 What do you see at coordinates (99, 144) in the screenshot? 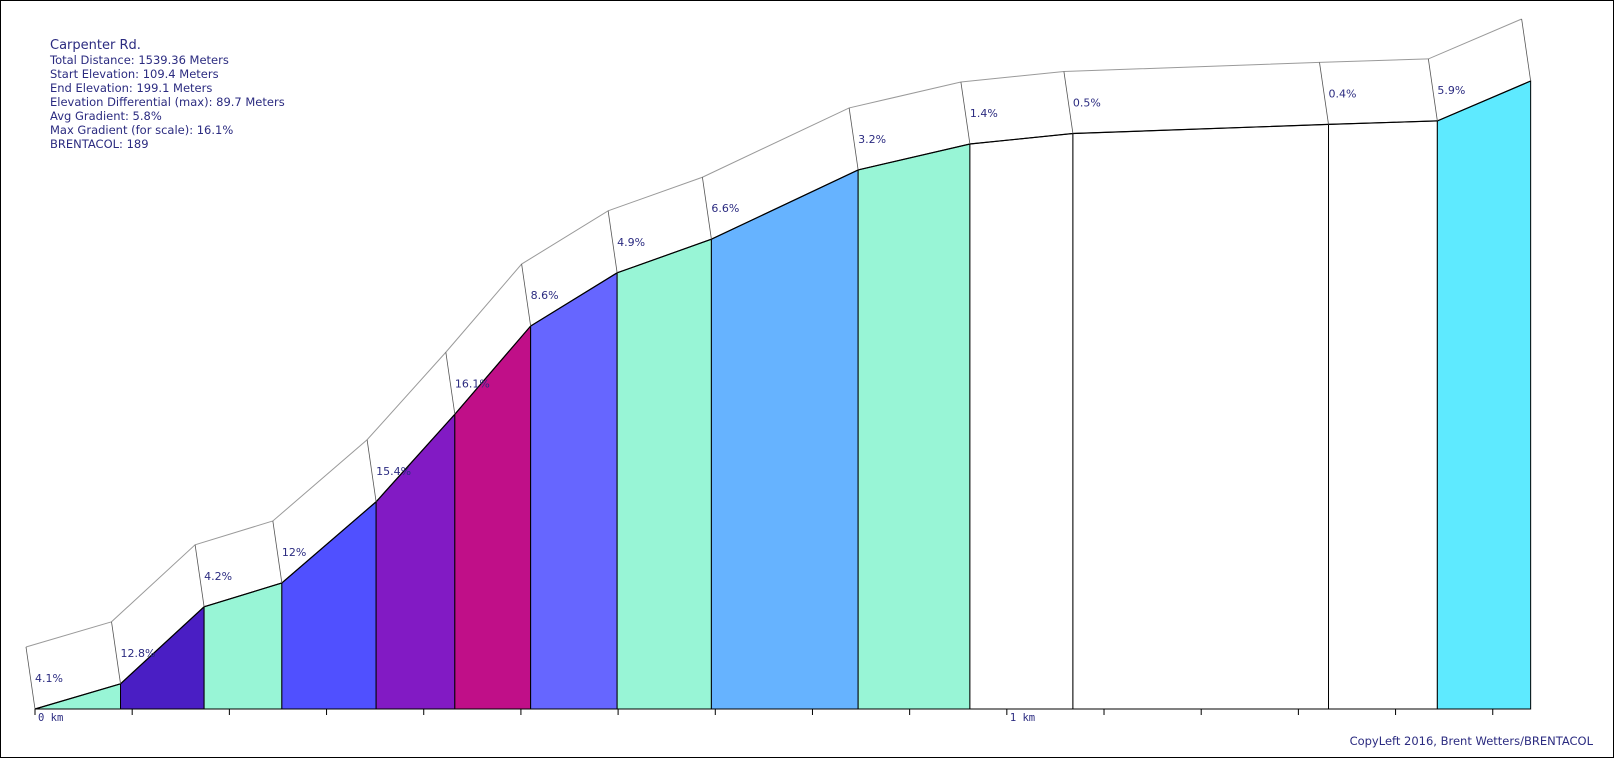
I see `brentacol-score: BRENTACOL: 189` at bounding box center [99, 144].